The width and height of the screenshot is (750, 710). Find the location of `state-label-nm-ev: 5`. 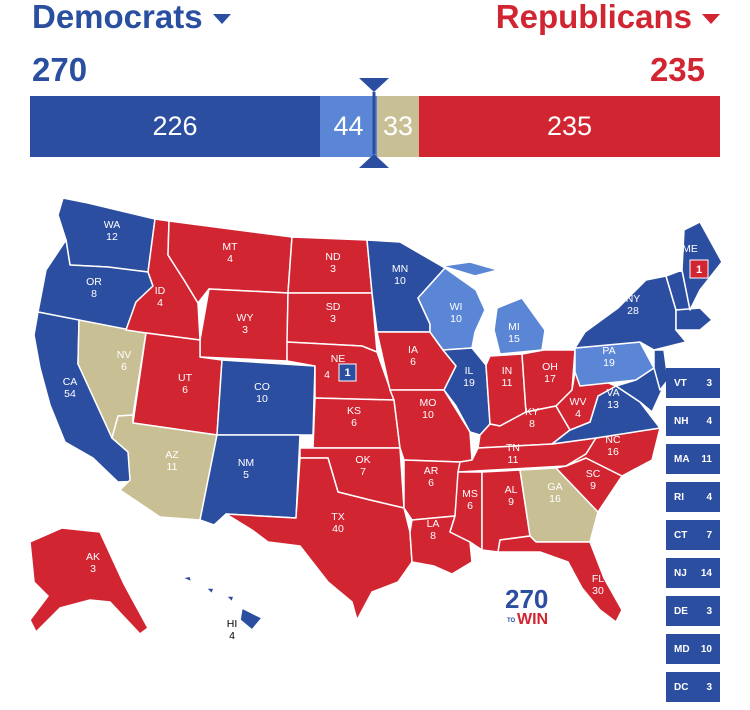

state-label-nm-ev: 5 is located at coordinates (246, 475).